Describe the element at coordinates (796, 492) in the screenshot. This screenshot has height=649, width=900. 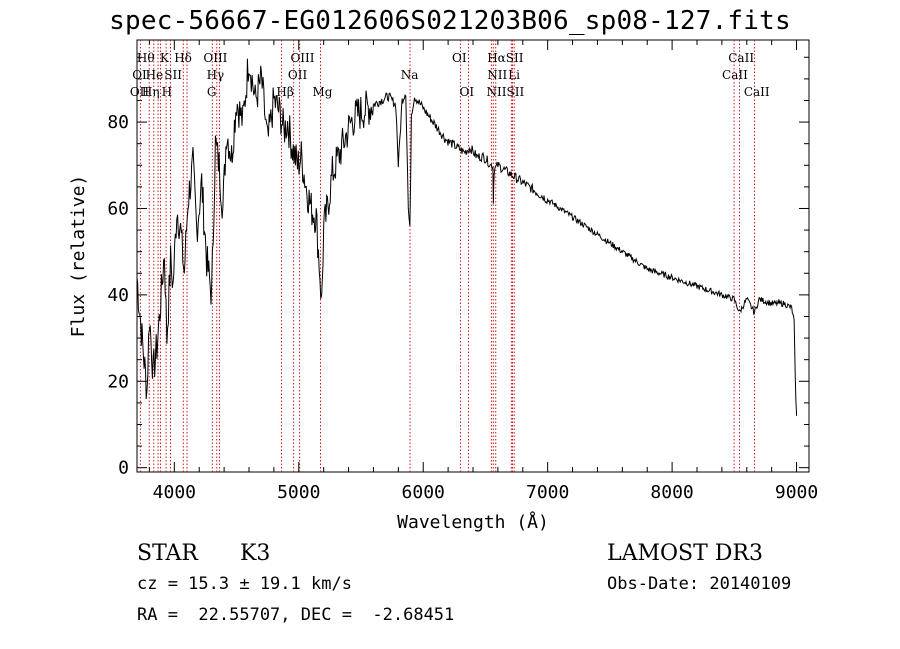
I see `x-tick-label: 9000` at that location.